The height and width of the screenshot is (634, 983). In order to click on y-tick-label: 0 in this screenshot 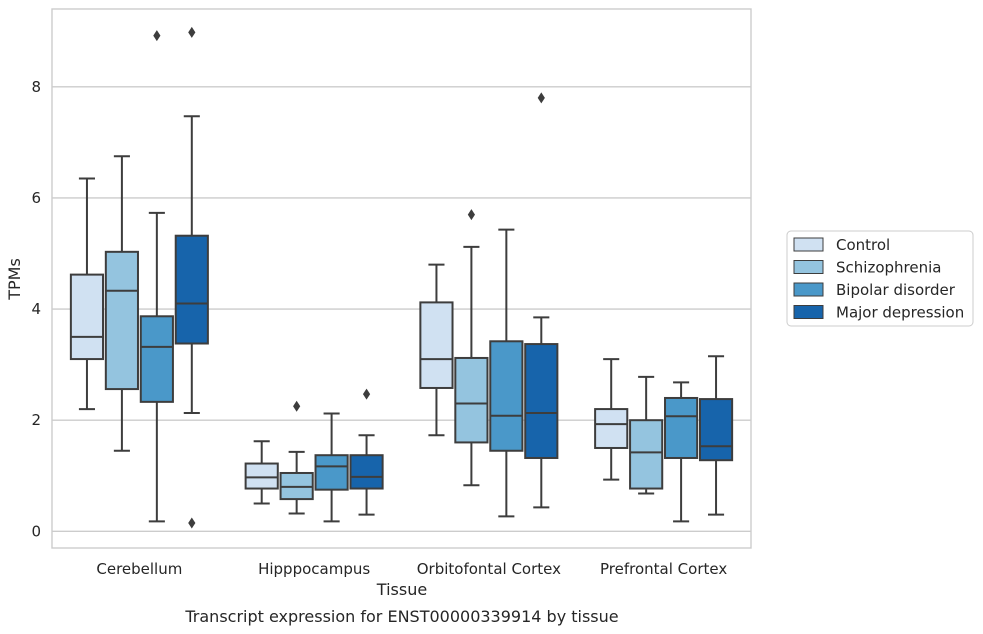, I will do `click(36, 531)`.